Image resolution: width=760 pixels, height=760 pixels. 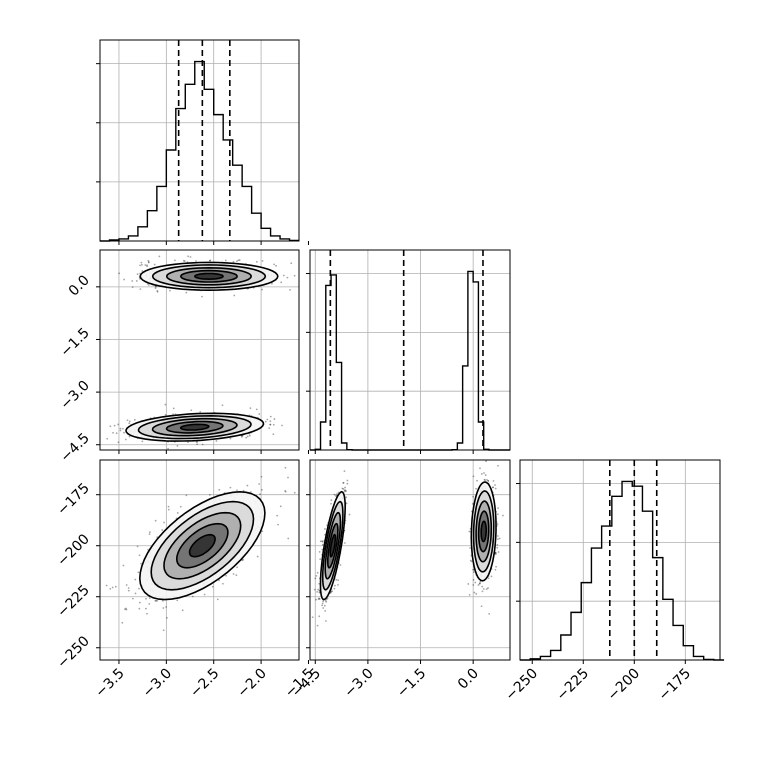 What do you see at coordinates (73, 499) in the screenshot?
I see `y-tick-label: −175` at bounding box center [73, 499].